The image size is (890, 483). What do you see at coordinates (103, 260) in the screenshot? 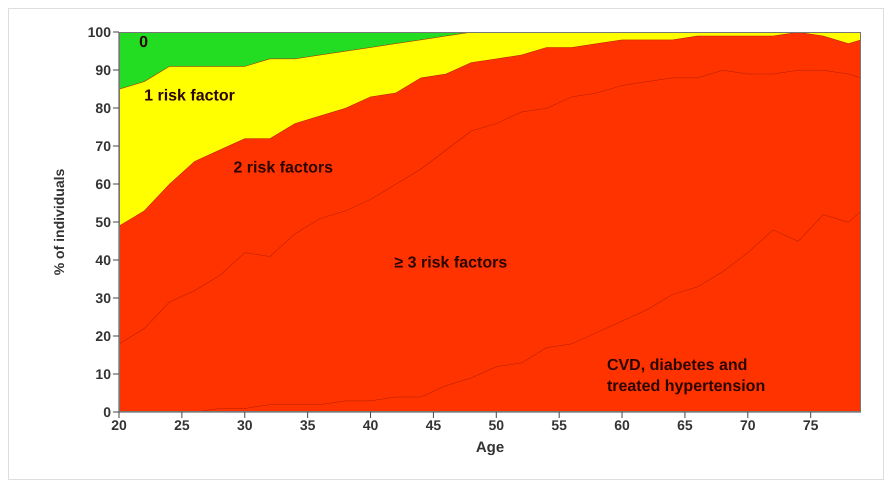
I see `y-tick-label: 40` at bounding box center [103, 260].